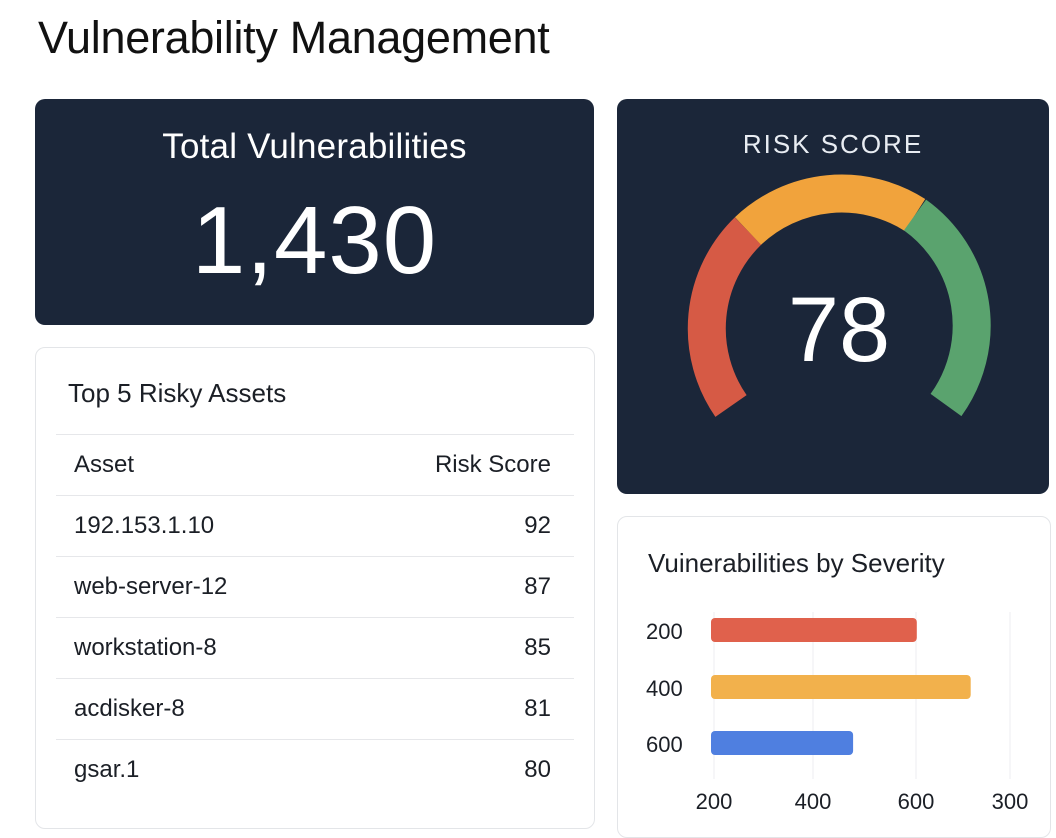  Describe the element at coordinates (664, 631) in the screenshot. I see `bar-category-label: 200` at that location.